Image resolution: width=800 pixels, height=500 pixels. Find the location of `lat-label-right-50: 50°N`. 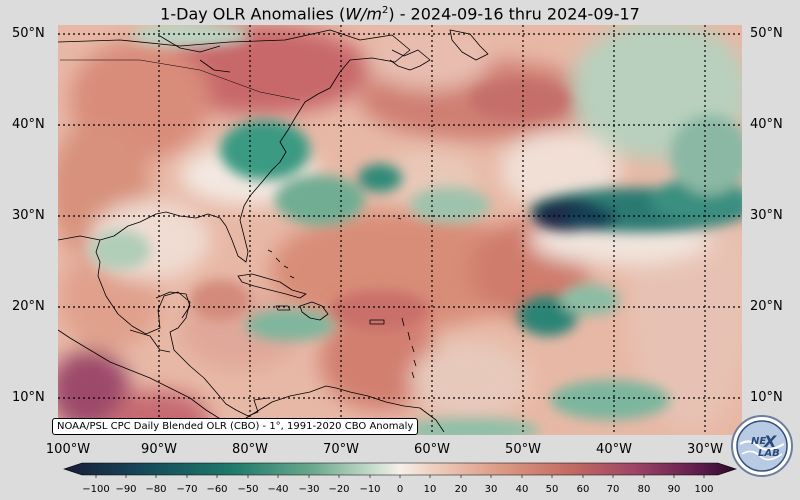

lat-label-right-50: 50°N is located at coordinates (766, 33).